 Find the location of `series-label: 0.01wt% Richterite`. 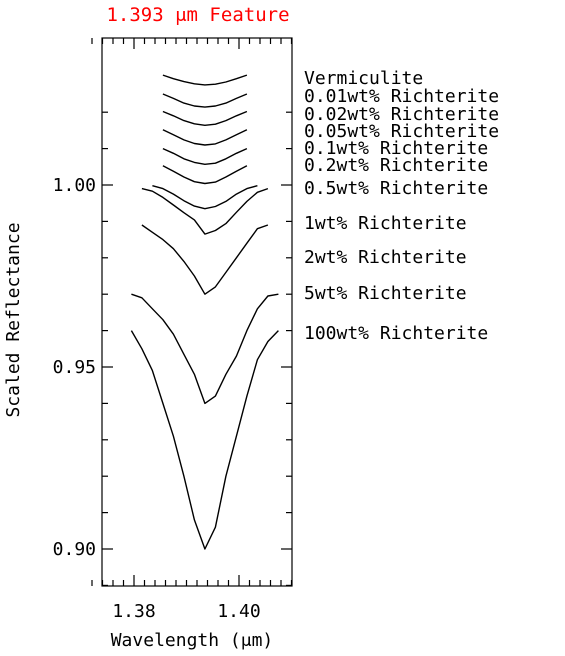

series-label: 0.01wt% Richterite is located at coordinates (401, 96).